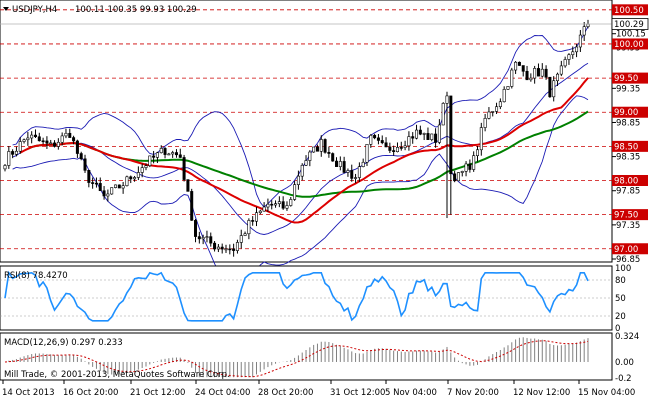 This screenshot has height=400, width=650. I want to click on rsi-axis-label: 20, so click(620, 317).